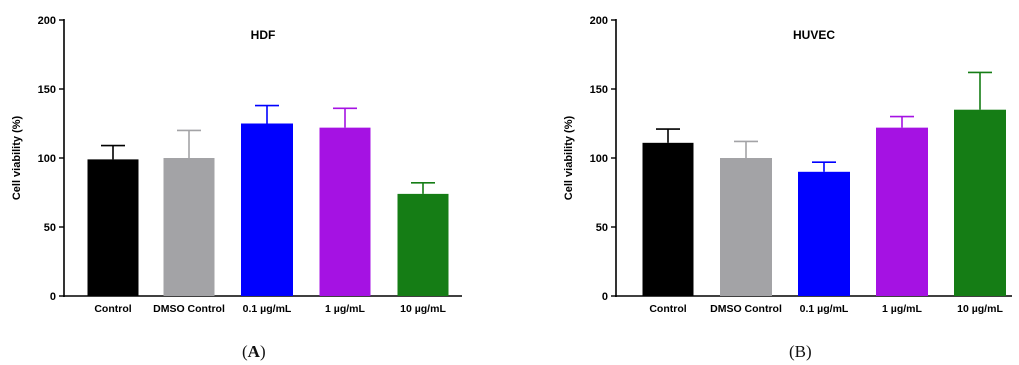 The image size is (1019, 365). Describe the element at coordinates (980, 309) in the screenshot. I see `huvec-x-tick-label-5: 10 µg/mL` at that location.